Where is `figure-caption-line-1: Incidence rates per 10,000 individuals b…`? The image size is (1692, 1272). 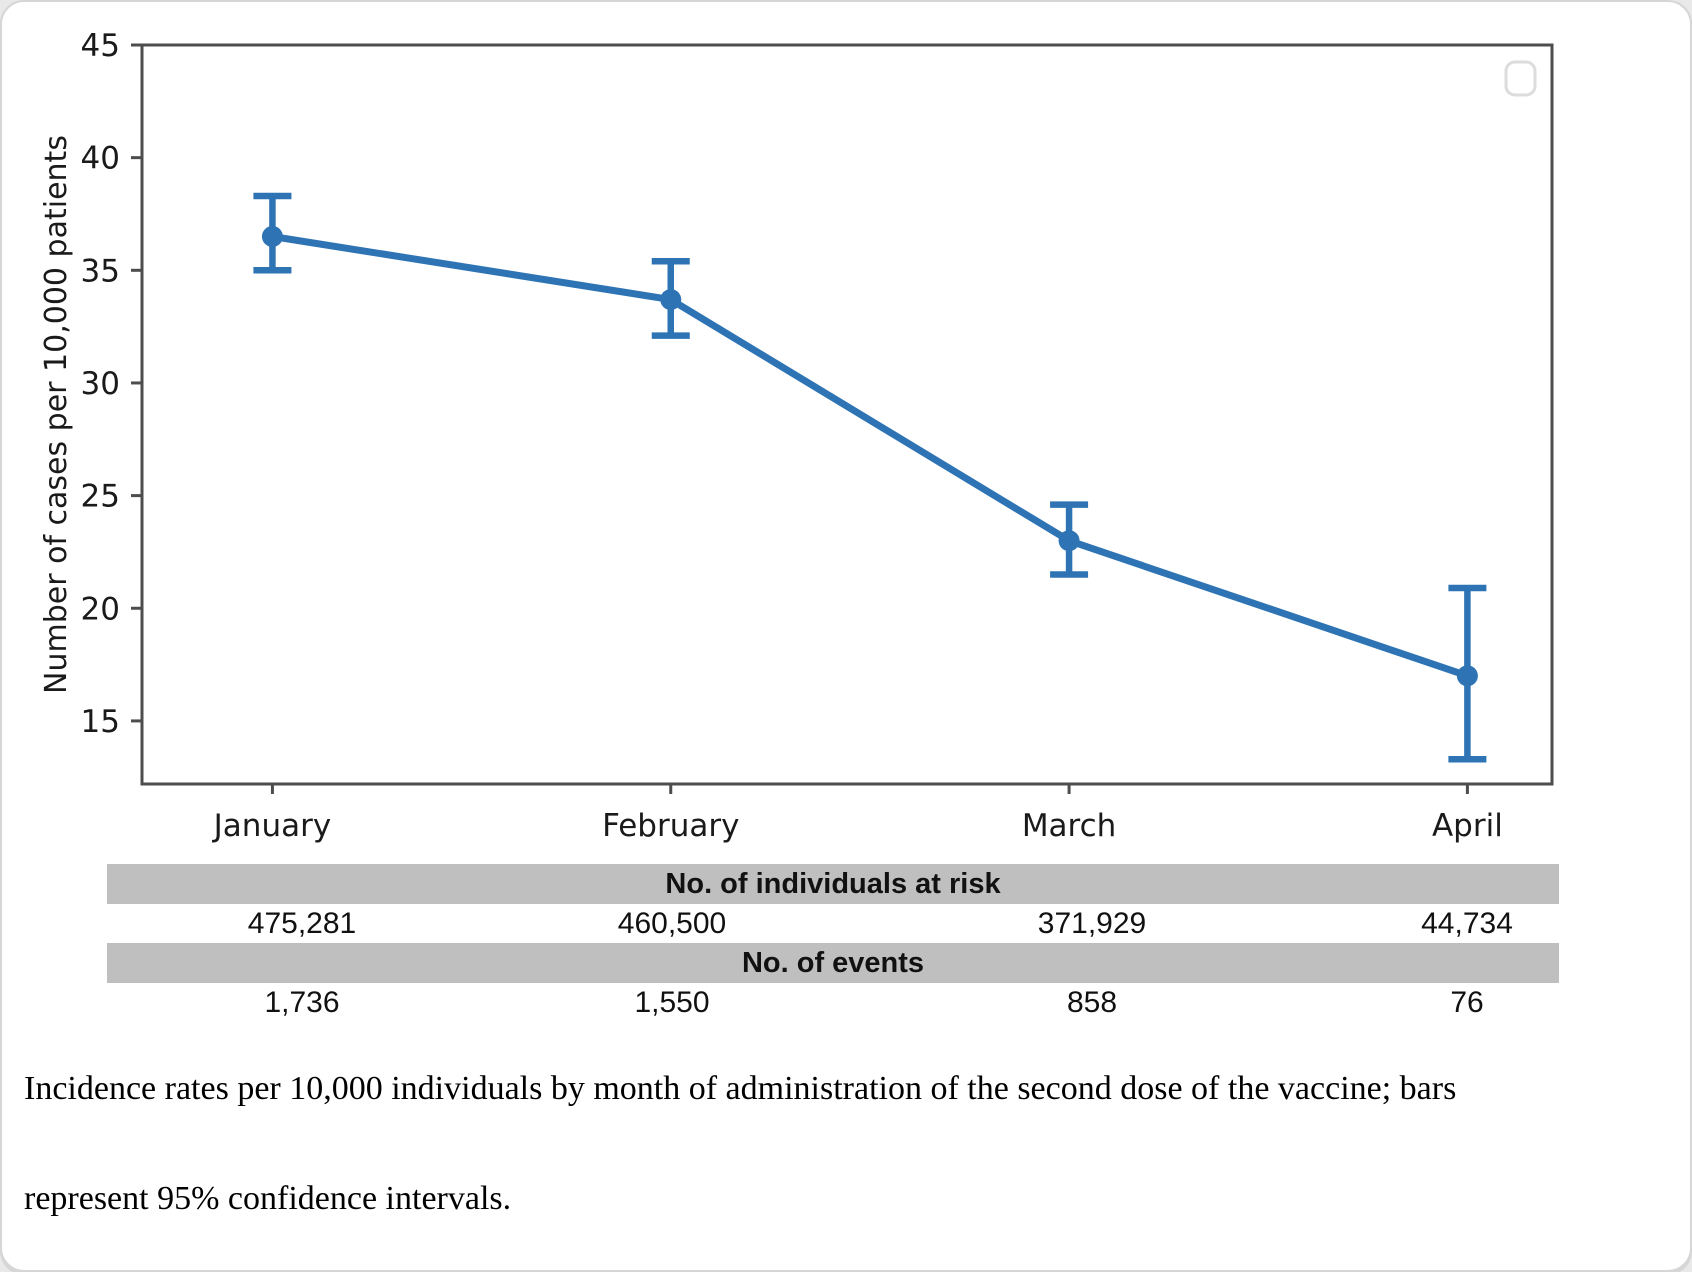 figure-caption-line-1: Incidence rates per 10,000 individuals b… is located at coordinates (740, 1088).